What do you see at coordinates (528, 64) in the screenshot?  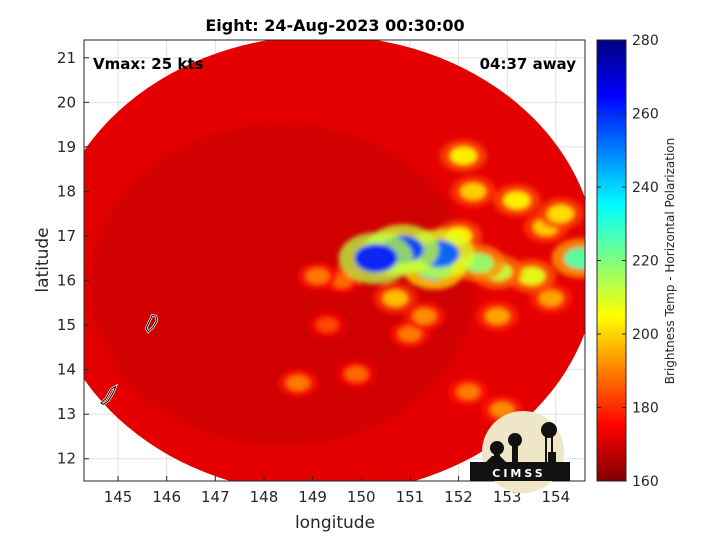 I see `time-away-annotation: 04:37 away` at bounding box center [528, 64].